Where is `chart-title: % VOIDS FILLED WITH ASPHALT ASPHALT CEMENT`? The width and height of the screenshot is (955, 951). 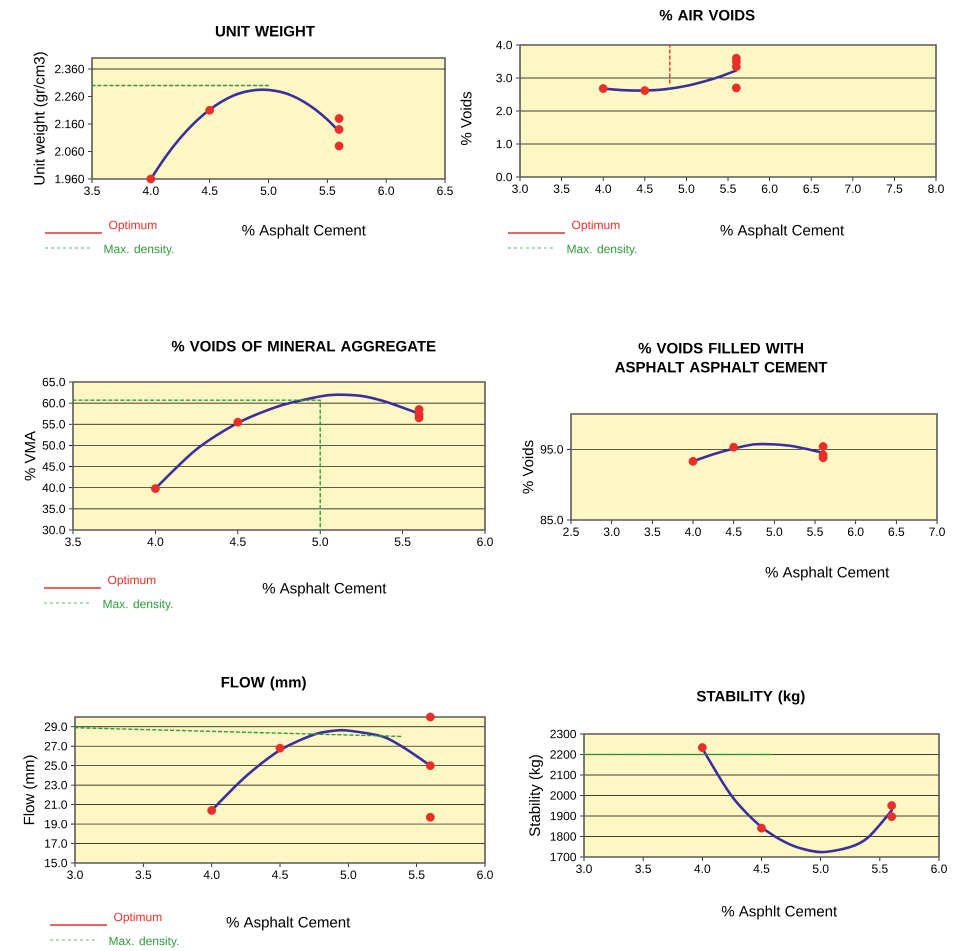 chart-title: % VOIDS FILLED WITH ASPHALT ASPHALT CEMENT is located at coordinates (721, 357).